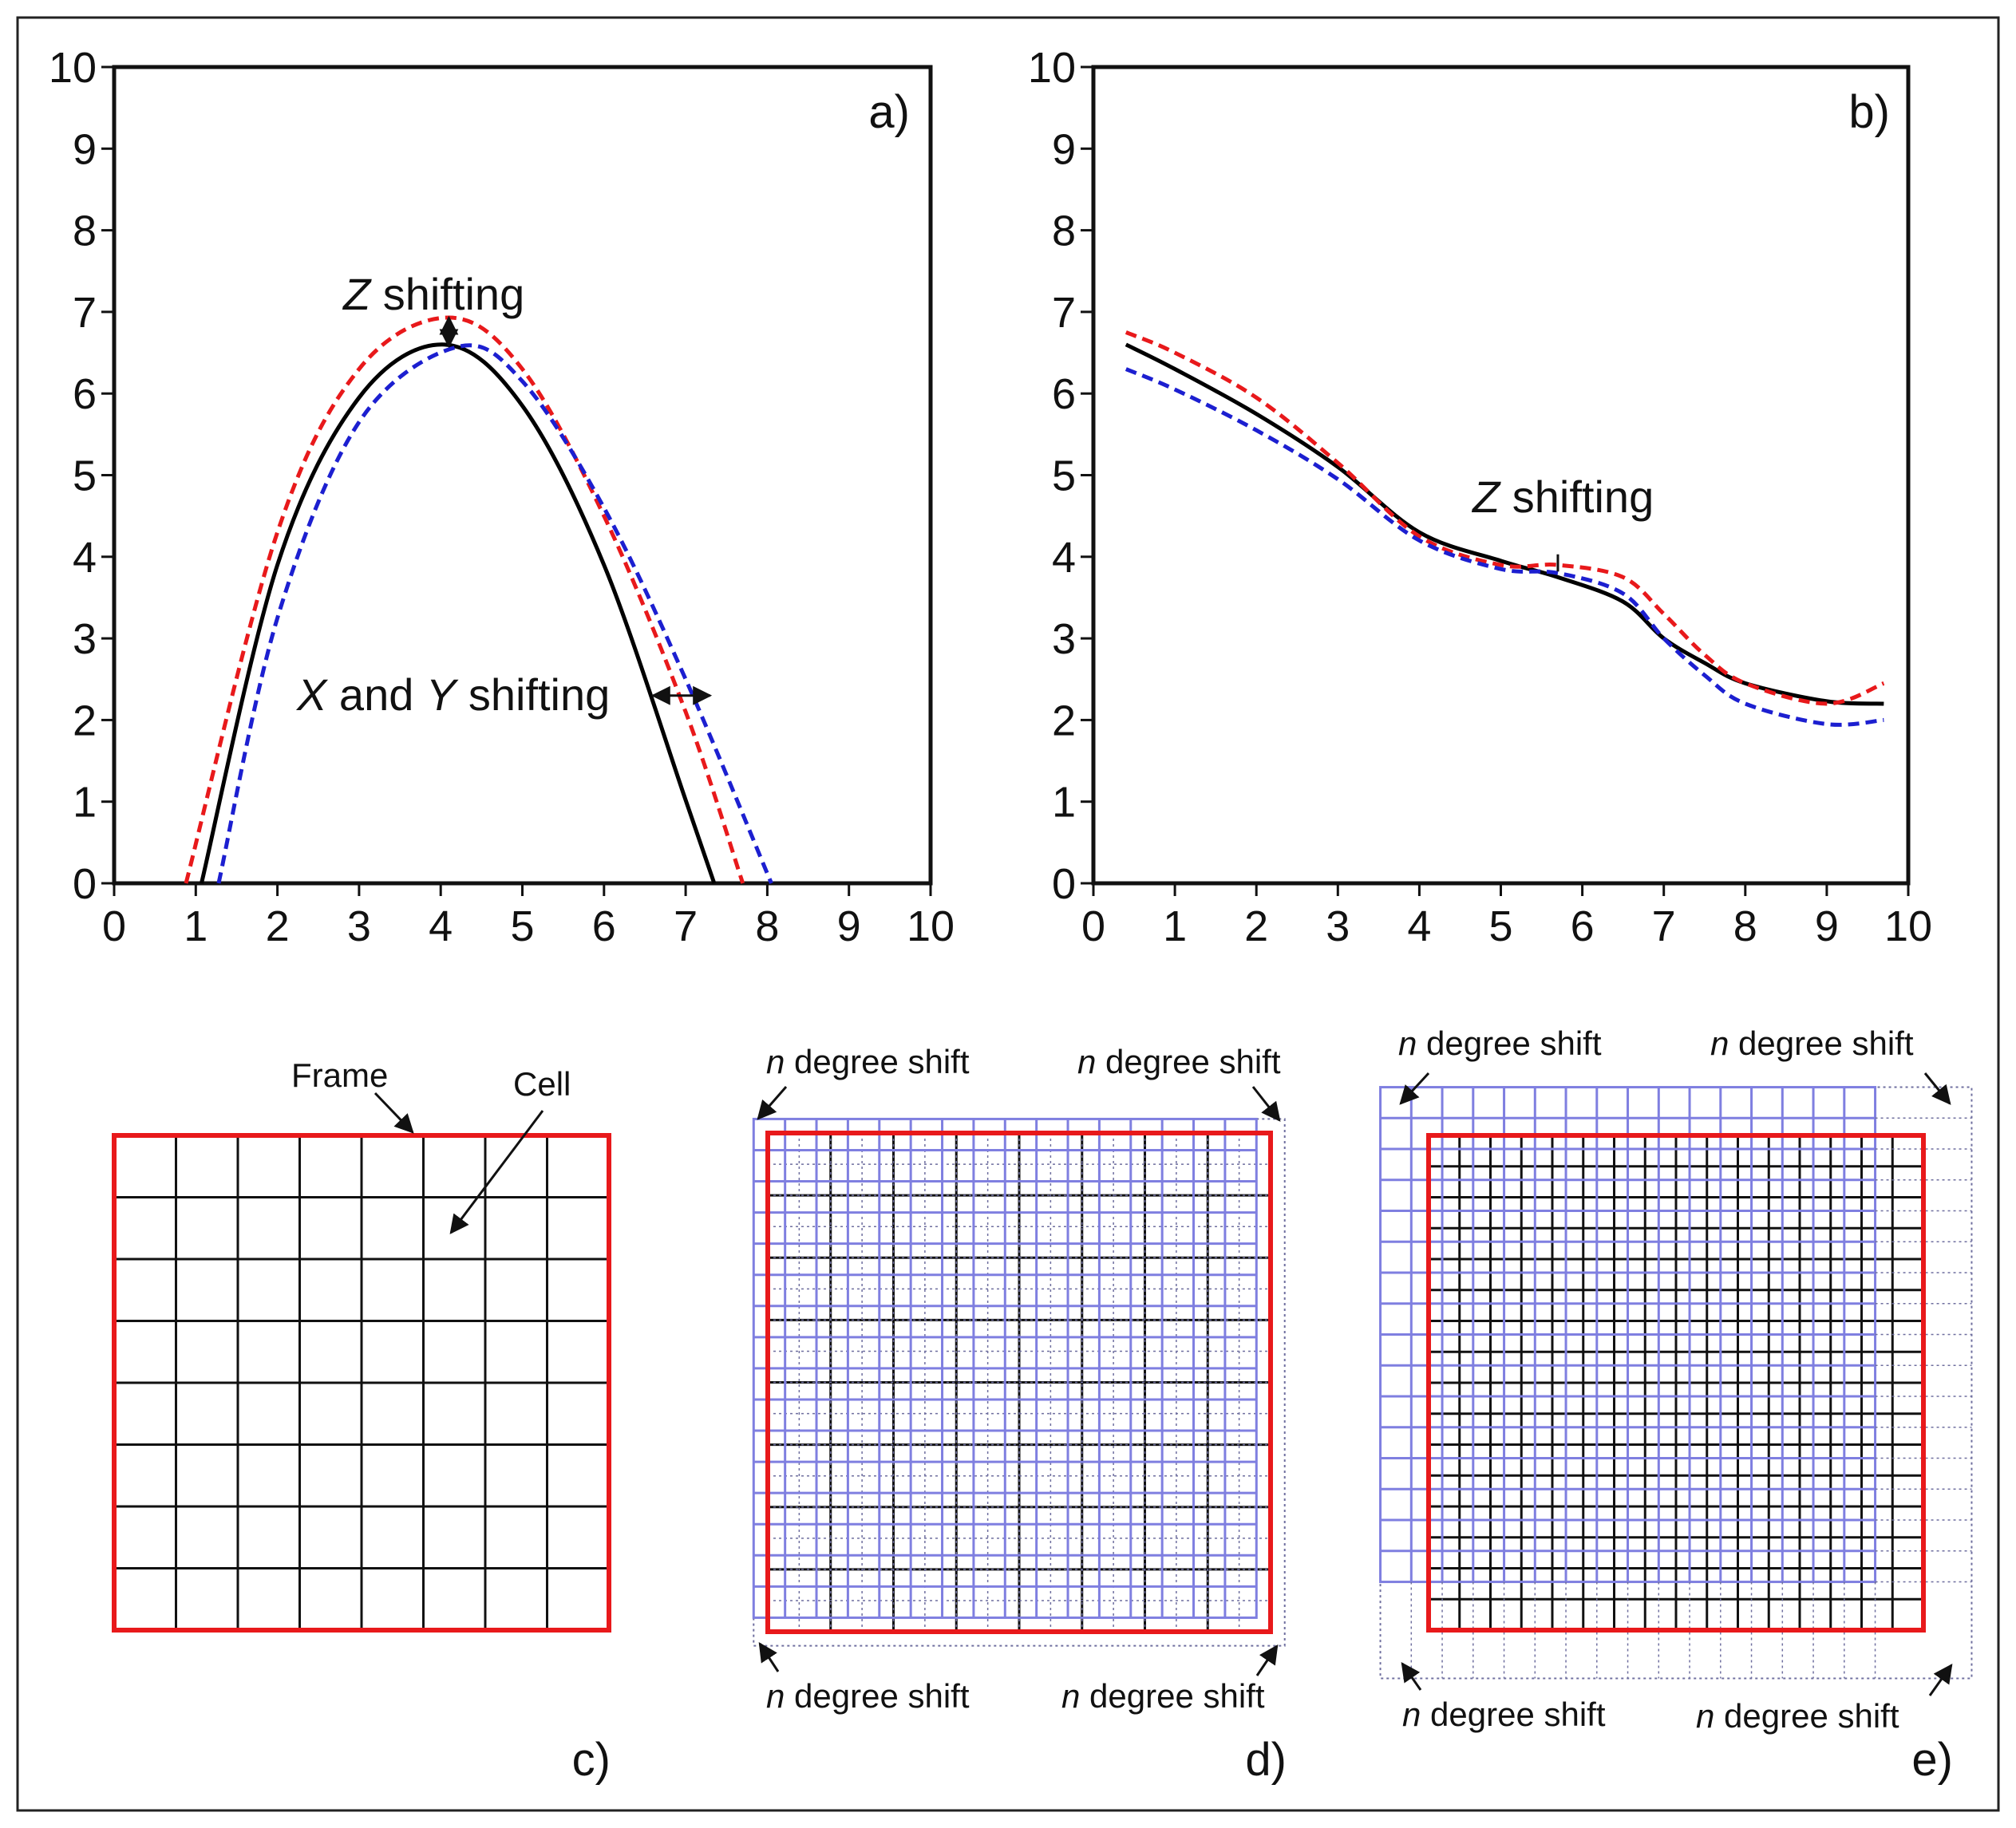  What do you see at coordinates (889, 112) in the screenshot?
I see `panel-a-tag: a)` at bounding box center [889, 112].